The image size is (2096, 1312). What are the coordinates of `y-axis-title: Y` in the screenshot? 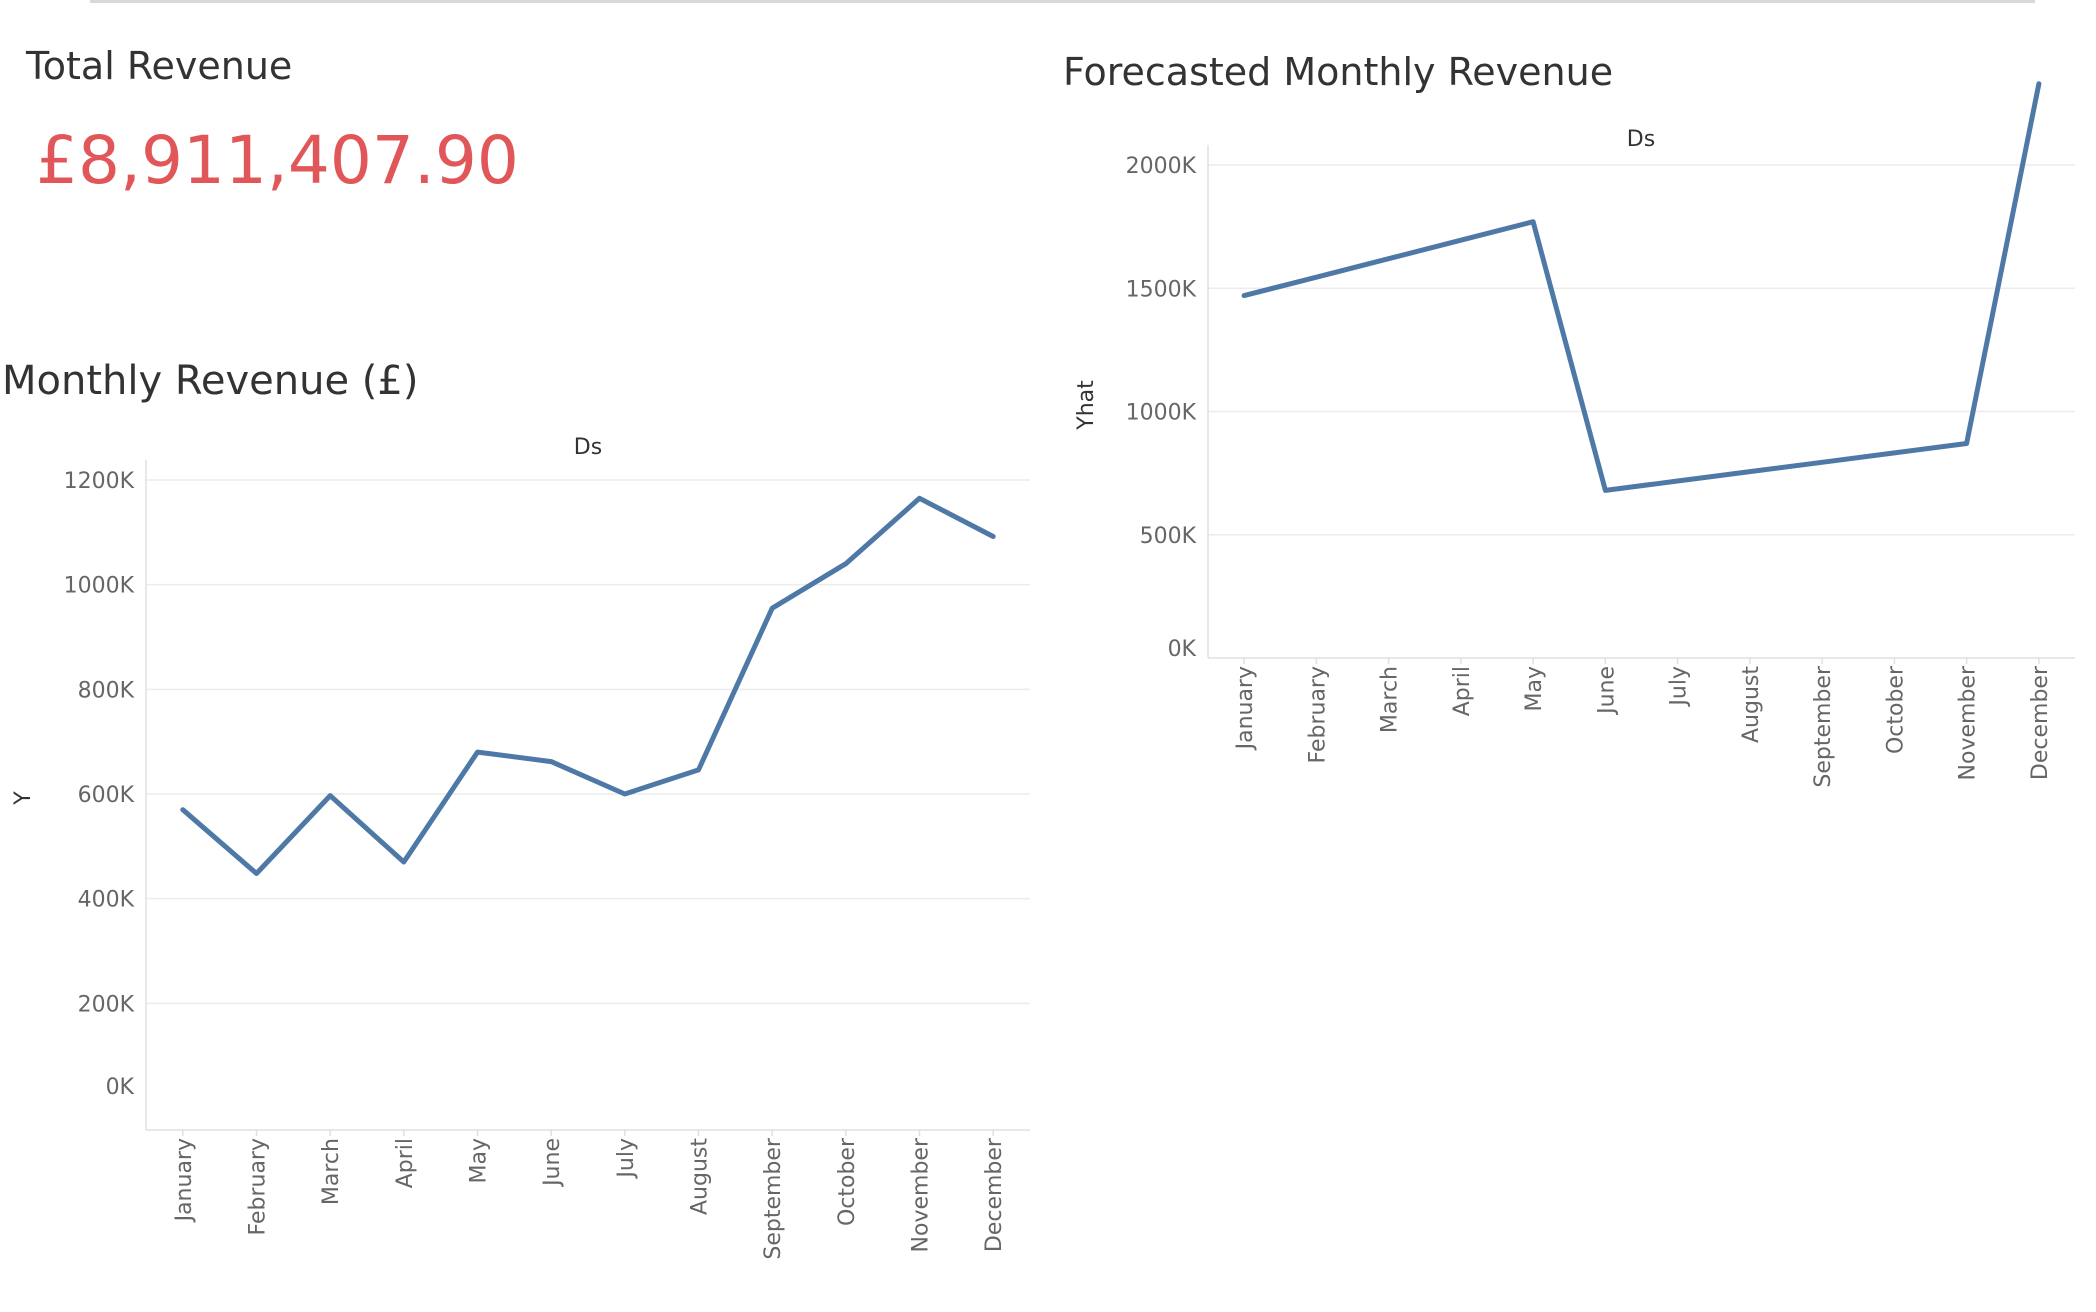 It's located at (23, 798).